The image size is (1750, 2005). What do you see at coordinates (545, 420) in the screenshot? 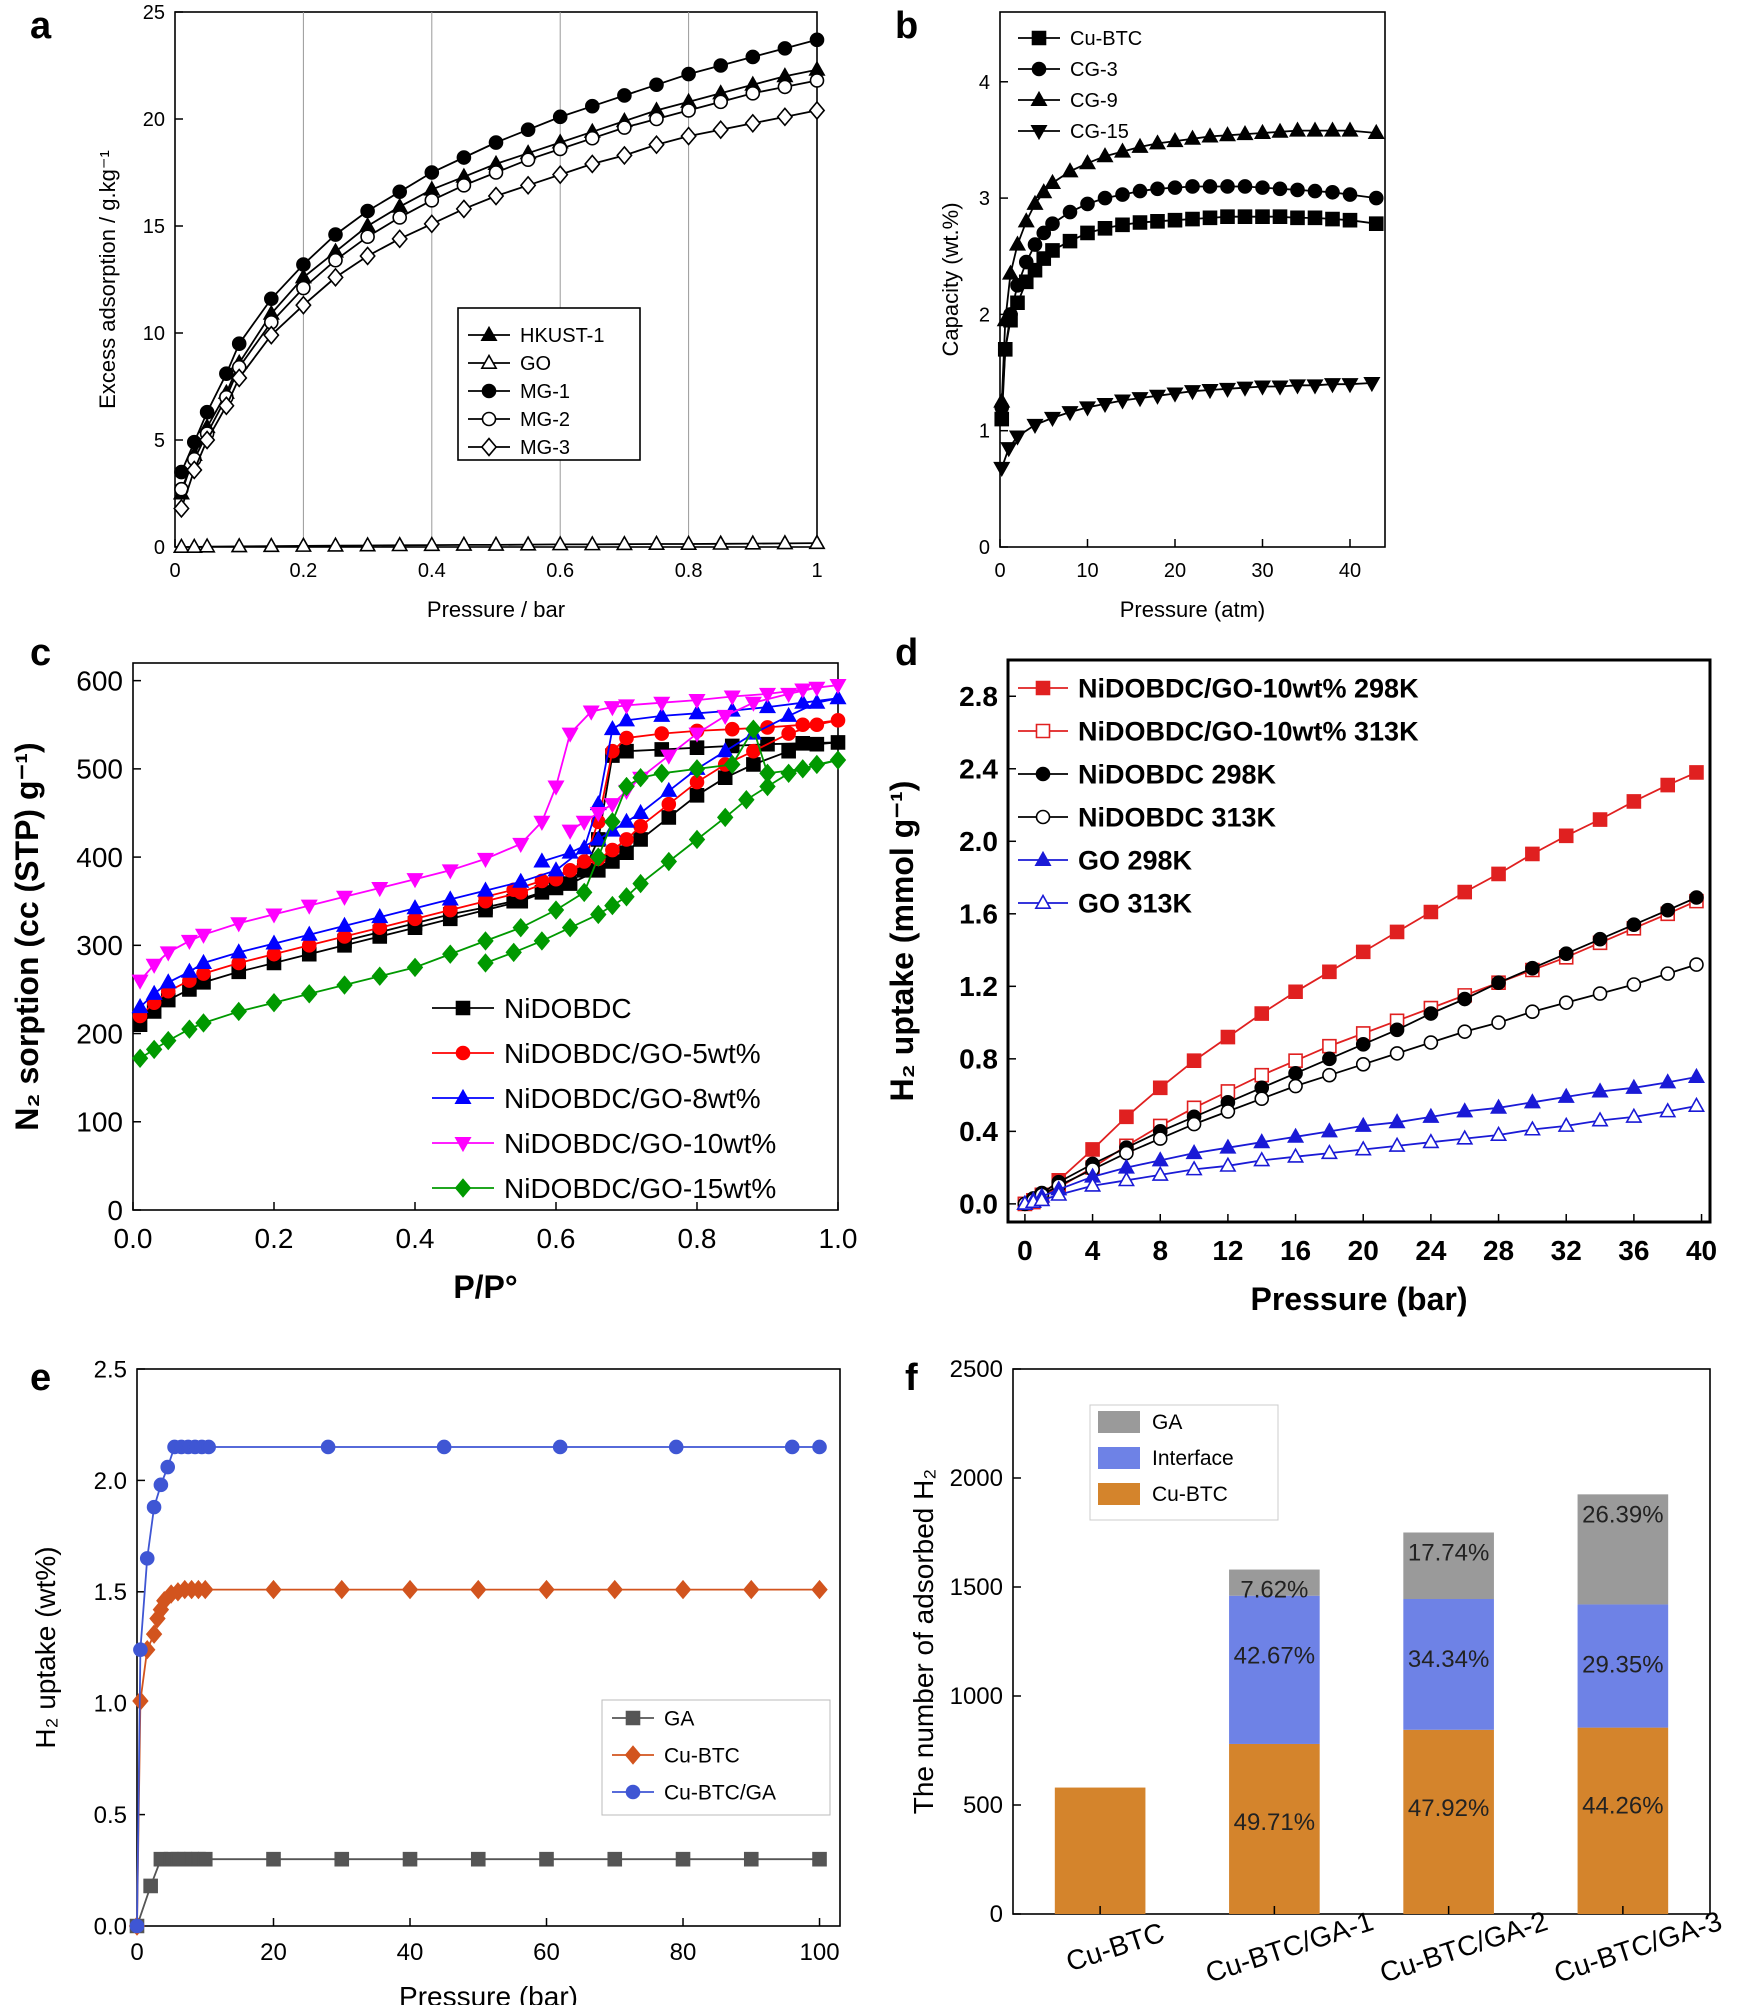
I see `legend-label: MG-2` at bounding box center [545, 420].